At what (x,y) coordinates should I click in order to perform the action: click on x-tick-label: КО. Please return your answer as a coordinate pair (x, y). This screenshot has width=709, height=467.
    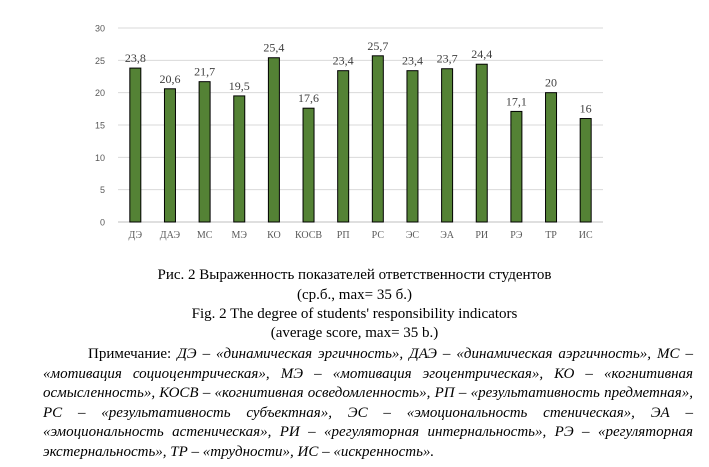
    Looking at the image, I should click on (274, 235).